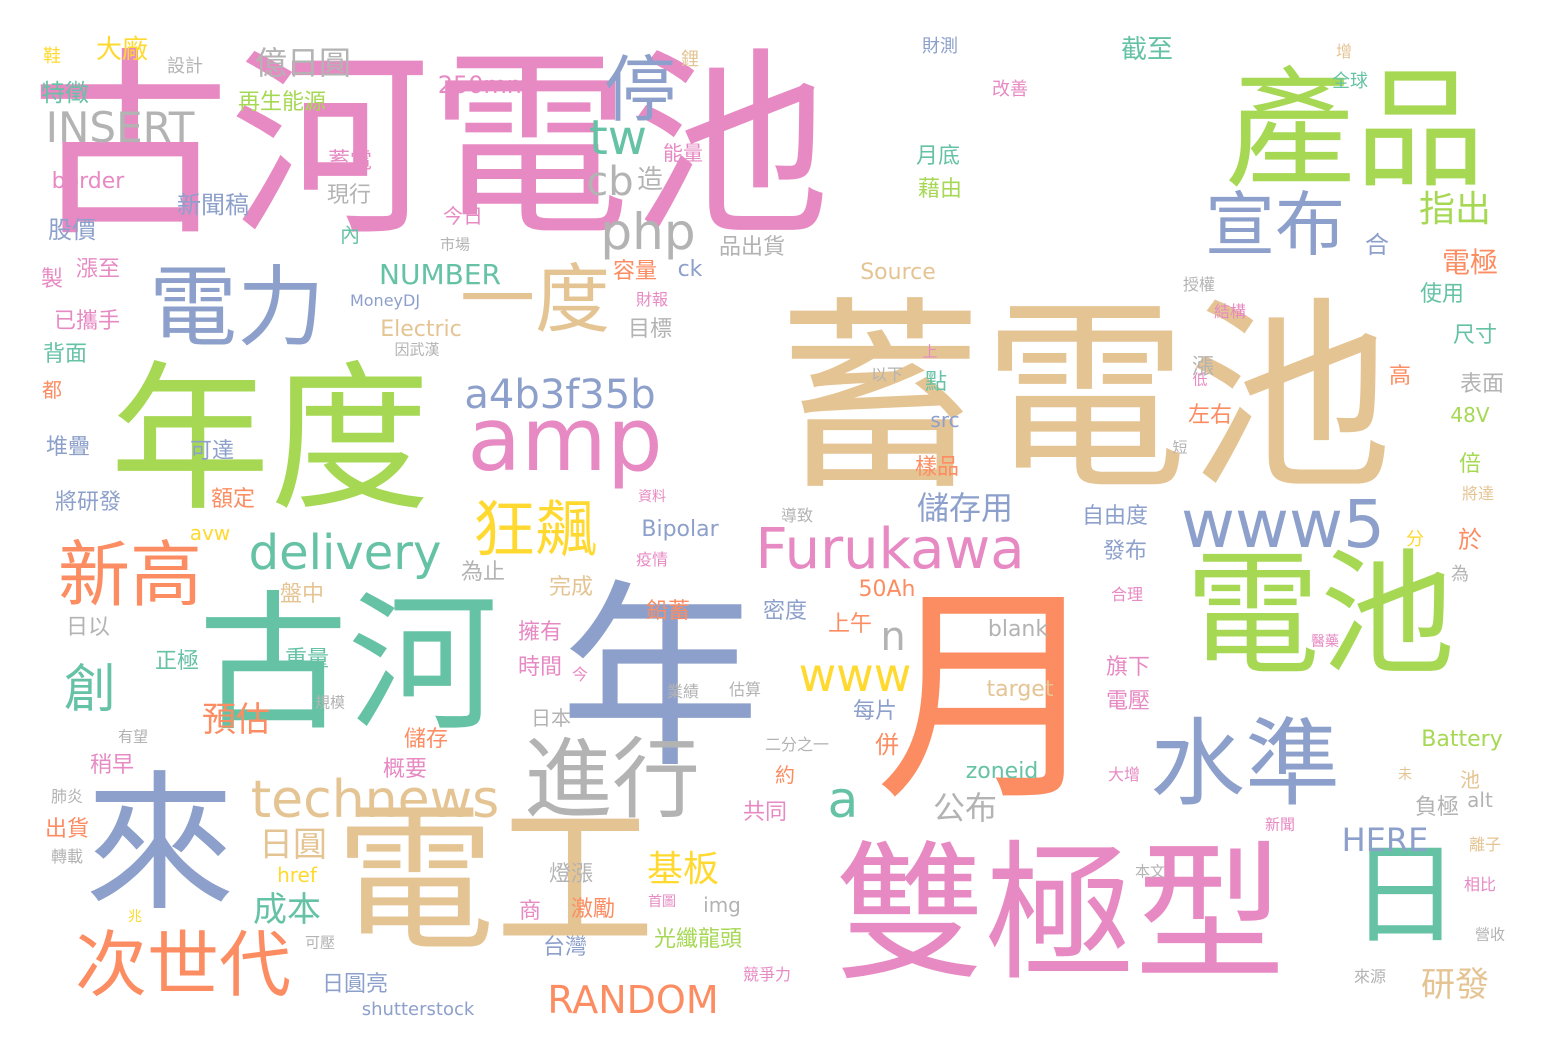 The height and width of the screenshot is (1052, 1548). I want to click on word-87: 尺寸, so click(1475, 335).